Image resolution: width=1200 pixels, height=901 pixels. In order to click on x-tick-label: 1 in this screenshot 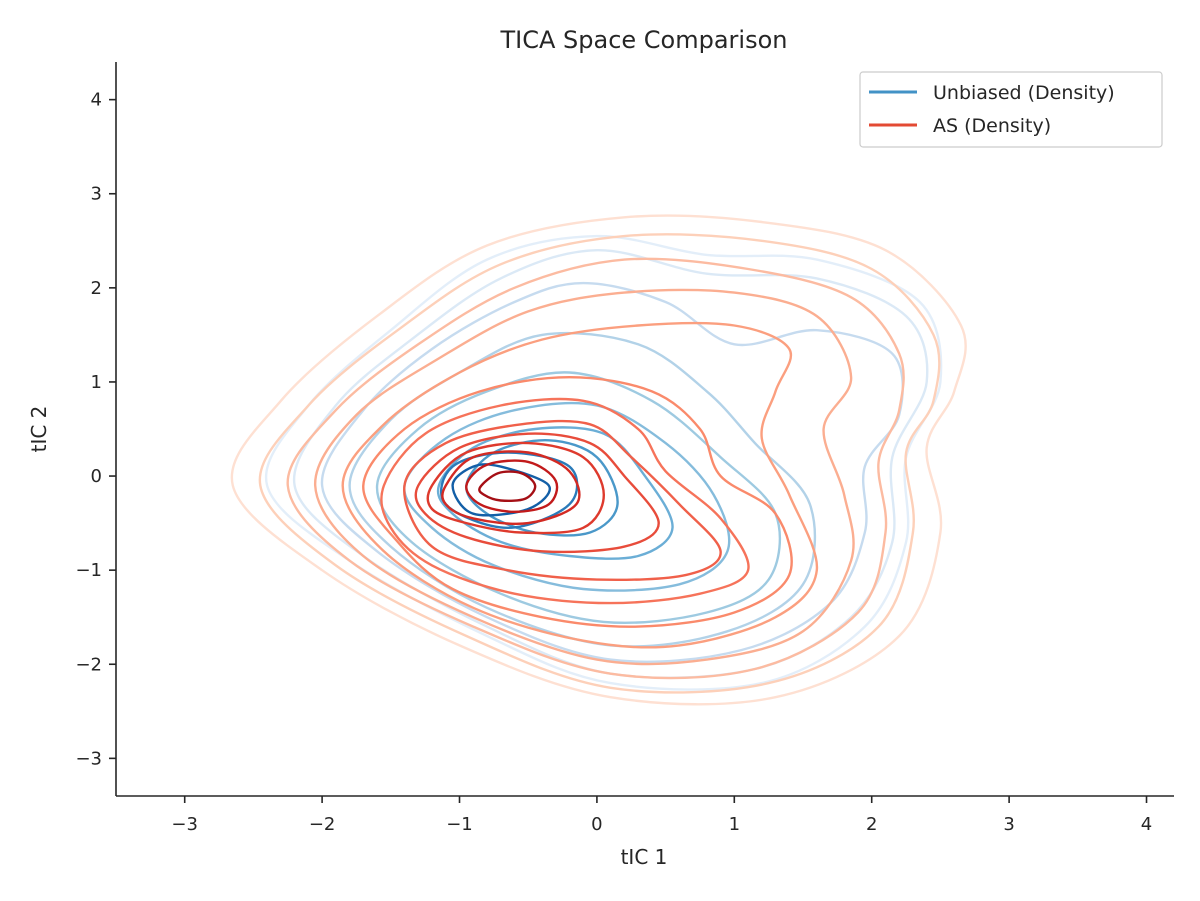, I will do `click(734, 824)`.